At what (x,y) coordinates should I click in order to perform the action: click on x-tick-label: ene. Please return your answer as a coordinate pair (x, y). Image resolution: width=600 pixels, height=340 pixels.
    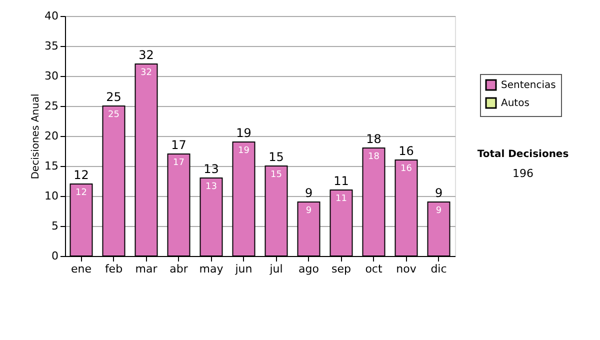
    Looking at the image, I should click on (81, 269).